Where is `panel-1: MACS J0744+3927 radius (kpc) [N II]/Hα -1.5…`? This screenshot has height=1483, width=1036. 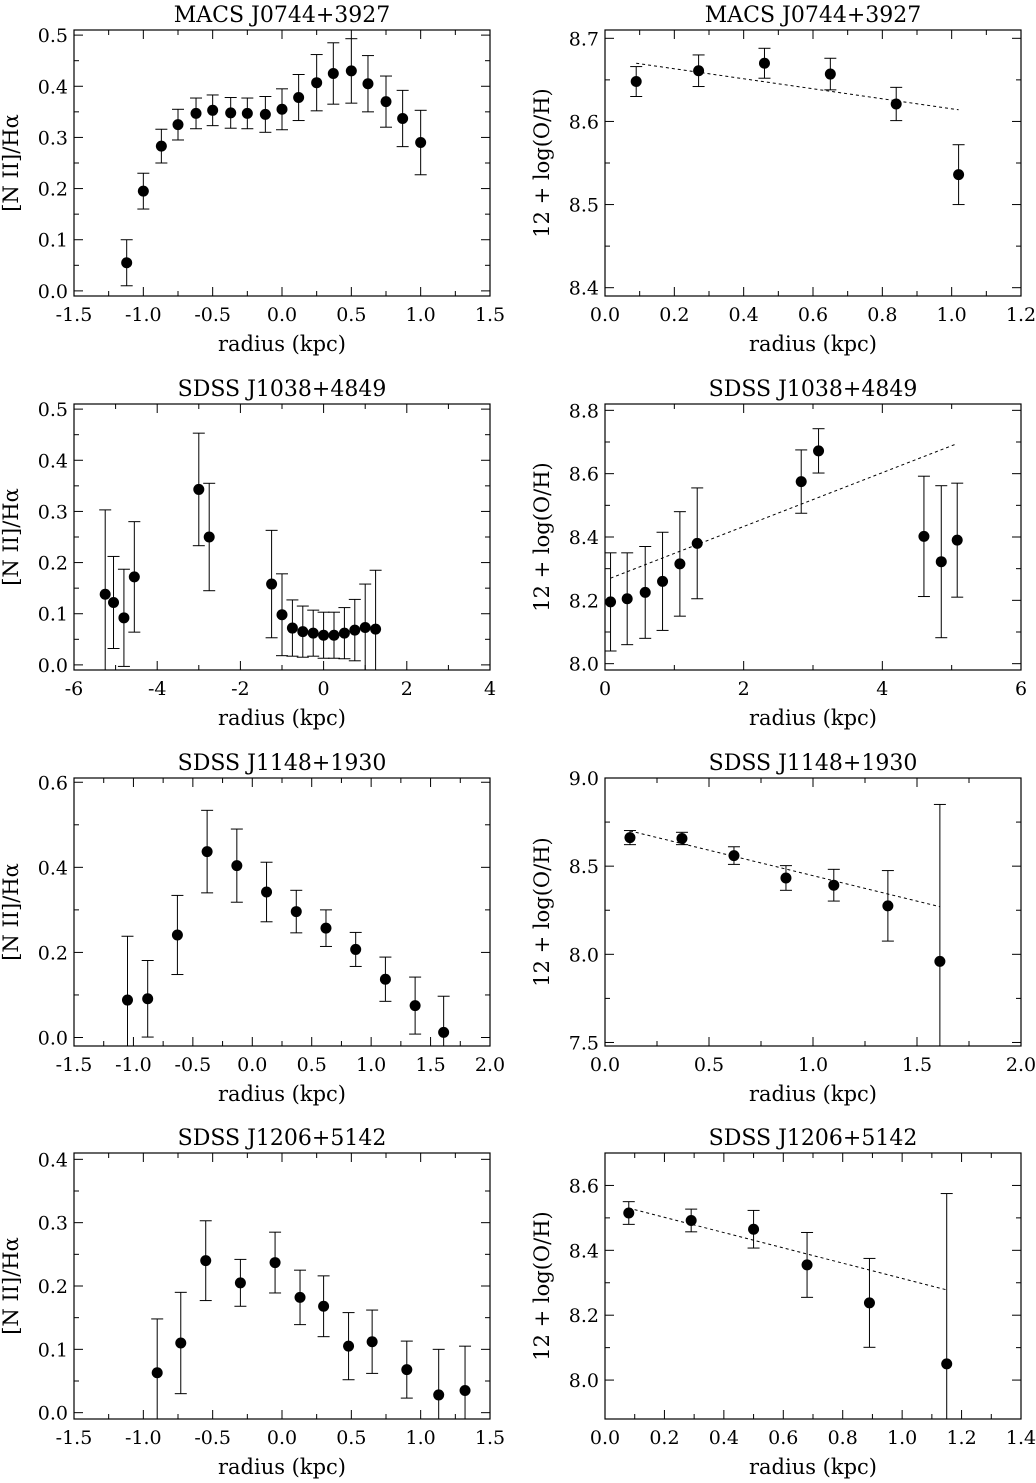 panel-1: MACS J0744+3927 radius (kpc) [N II]/Hα -1.5… is located at coordinates (252, 179).